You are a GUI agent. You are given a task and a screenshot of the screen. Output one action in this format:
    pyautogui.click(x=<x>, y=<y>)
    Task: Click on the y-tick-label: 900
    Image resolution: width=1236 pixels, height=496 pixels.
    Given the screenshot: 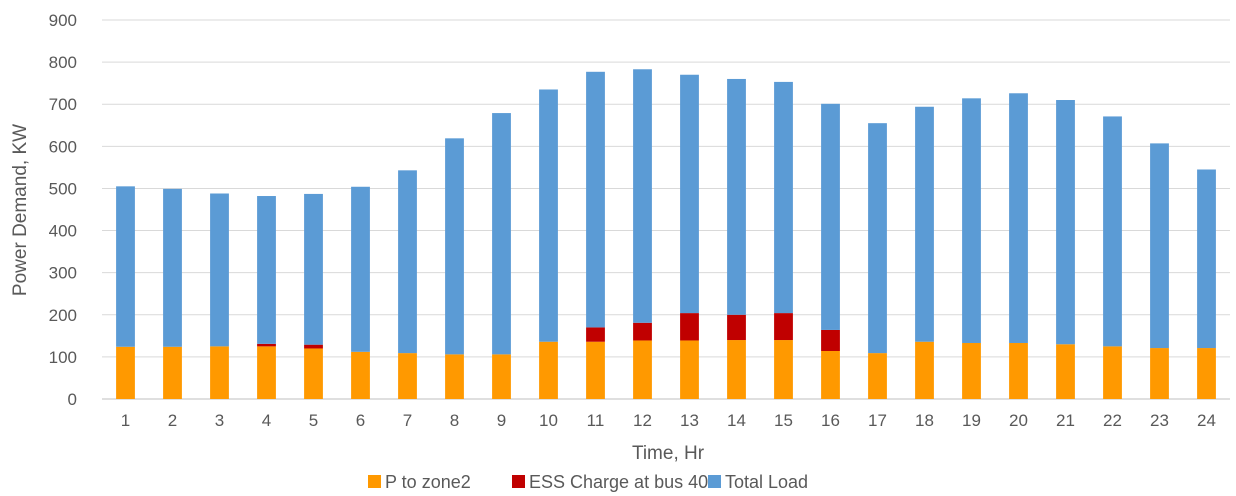 What is the action you would take?
    pyautogui.click(x=63, y=20)
    